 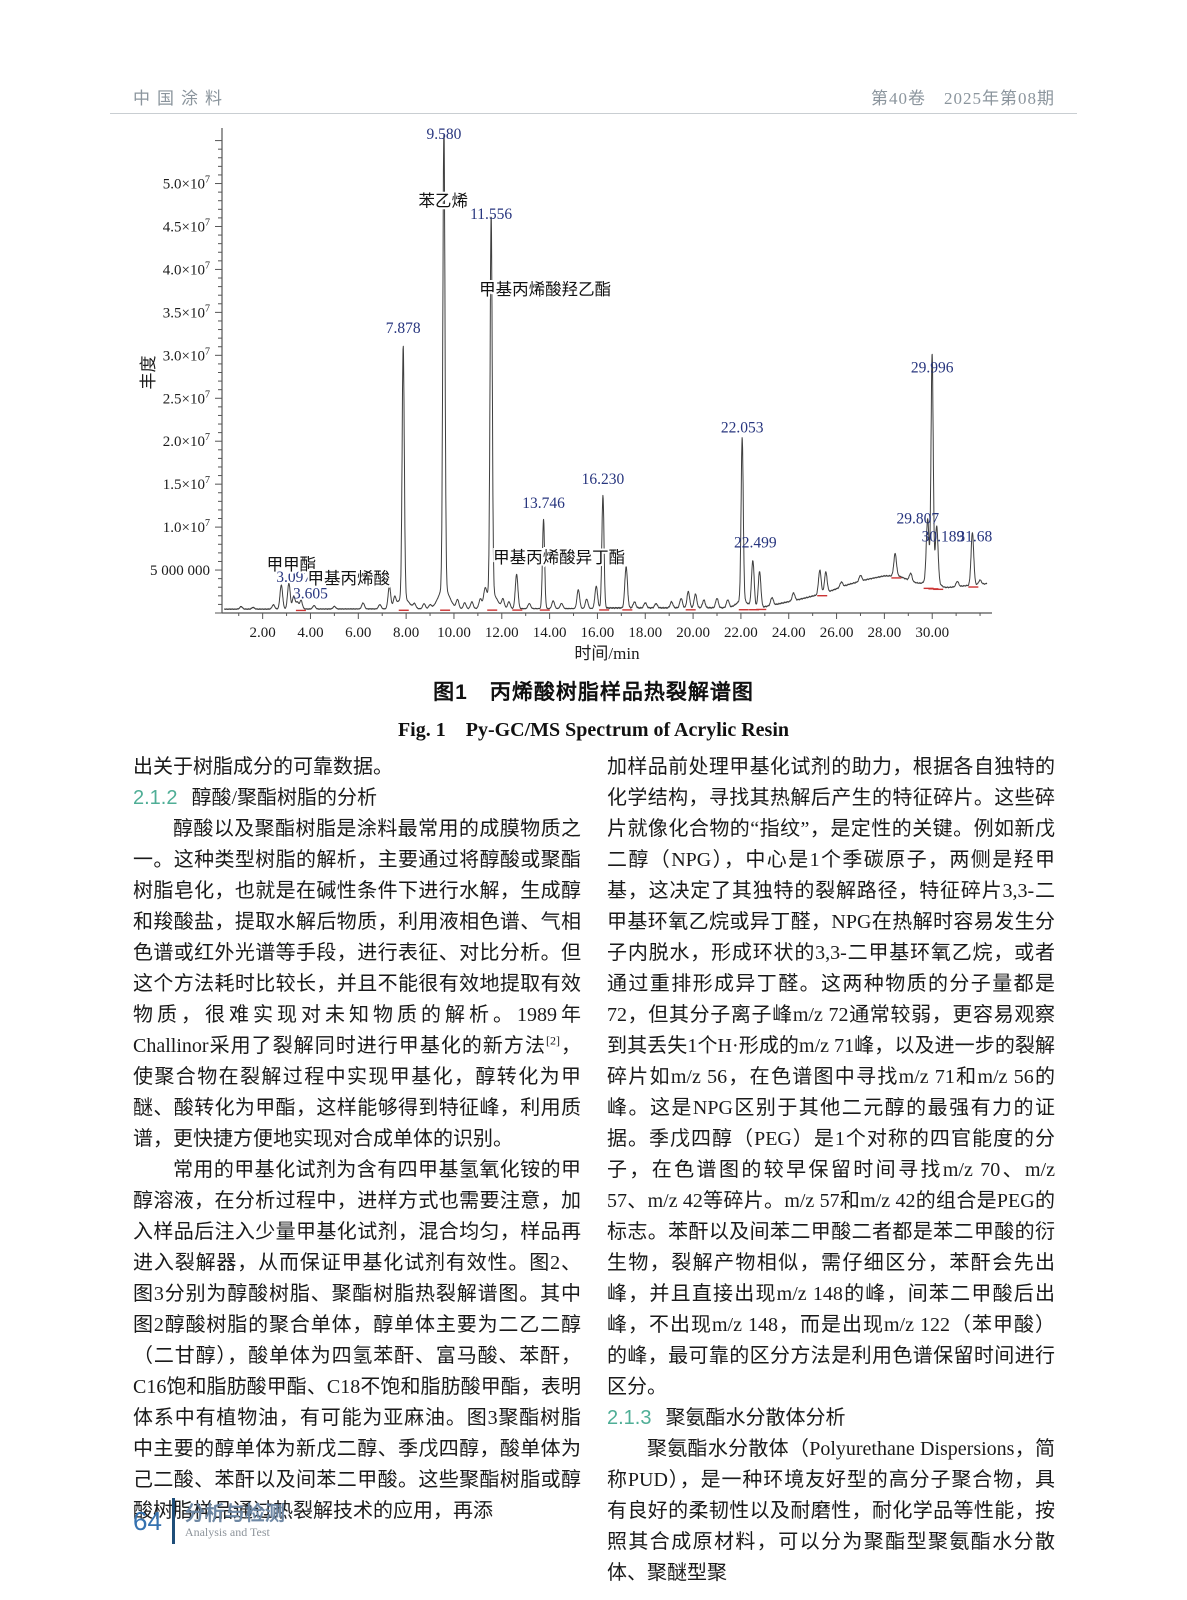 I want to click on journal-title: 中国涂料, so click(x=181, y=98).